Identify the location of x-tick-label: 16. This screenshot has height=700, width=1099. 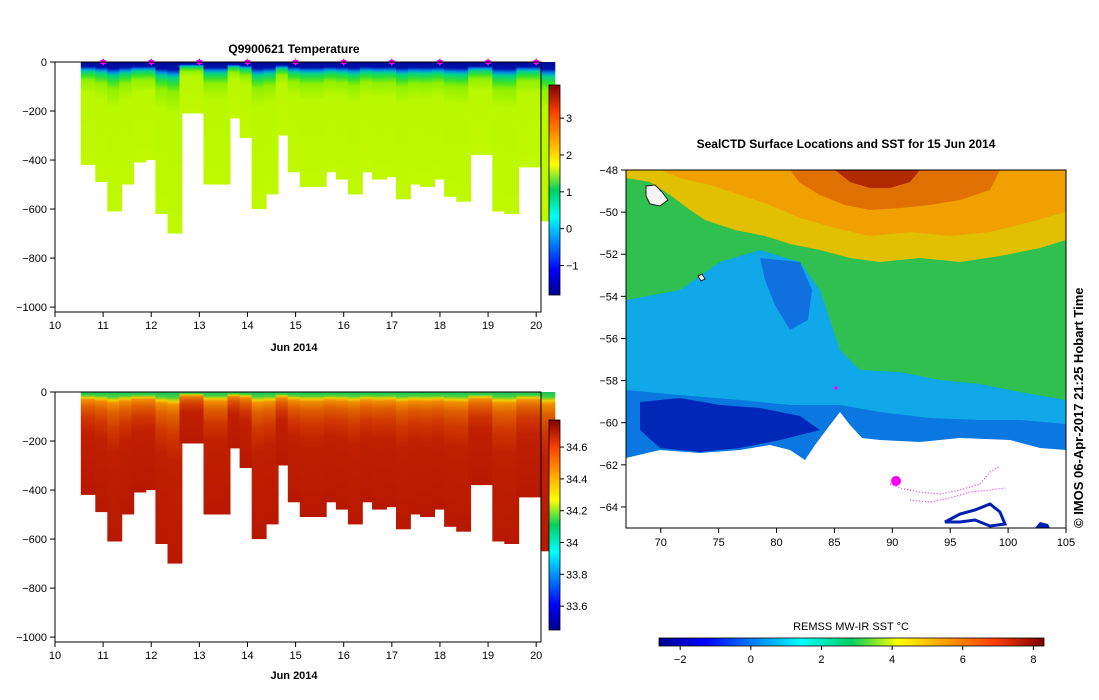
(344, 656).